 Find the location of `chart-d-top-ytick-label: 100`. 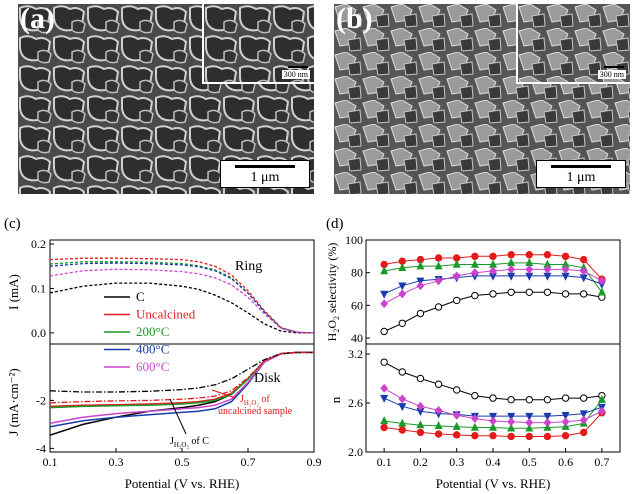

chart-d-top-ytick-label: 100 is located at coordinates (354, 240).